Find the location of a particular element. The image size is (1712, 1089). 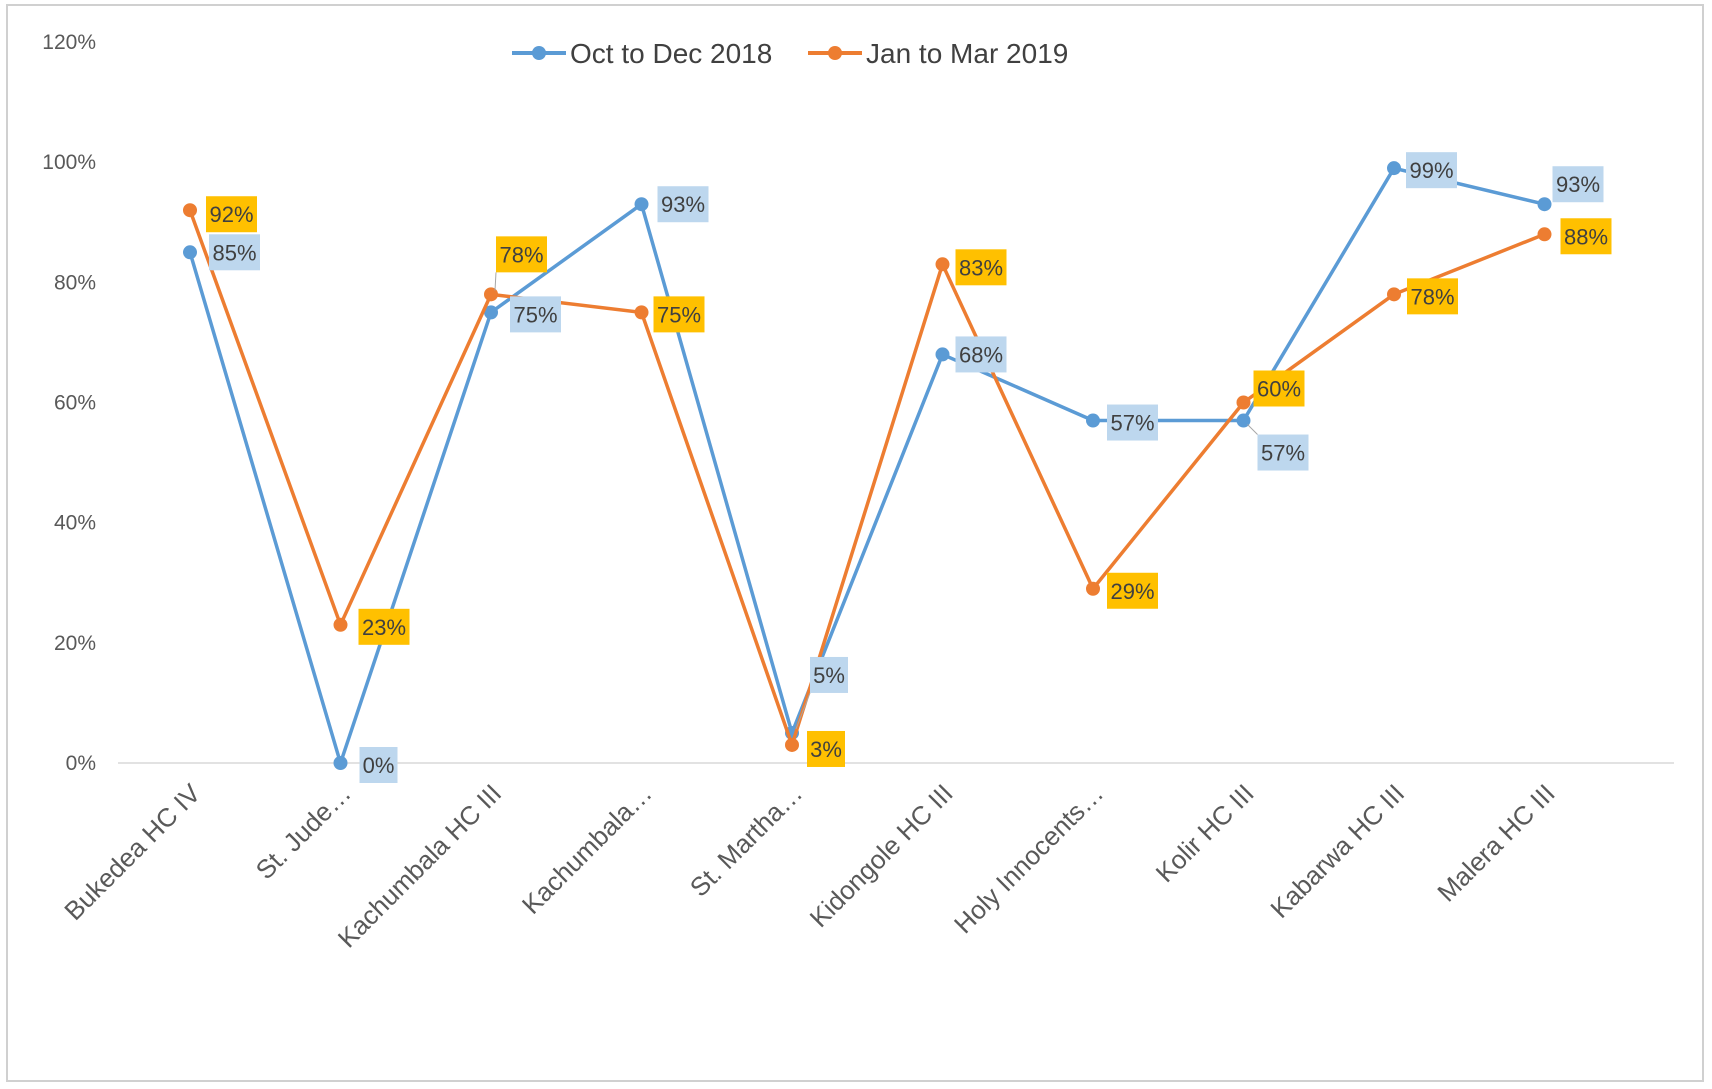

data-label-text: 88% is located at coordinates (1586, 236).